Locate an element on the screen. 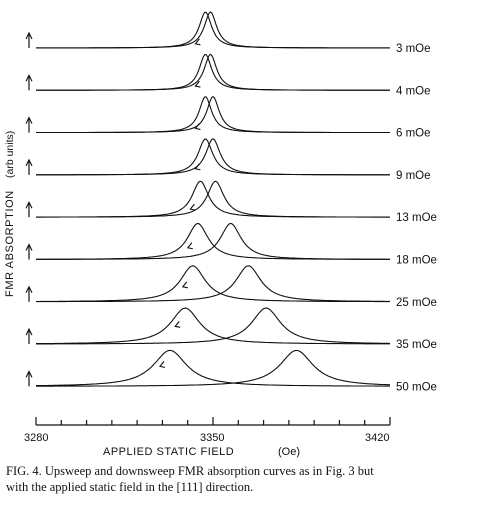  x-tick-label-3420: 3420 is located at coordinates (377, 438).